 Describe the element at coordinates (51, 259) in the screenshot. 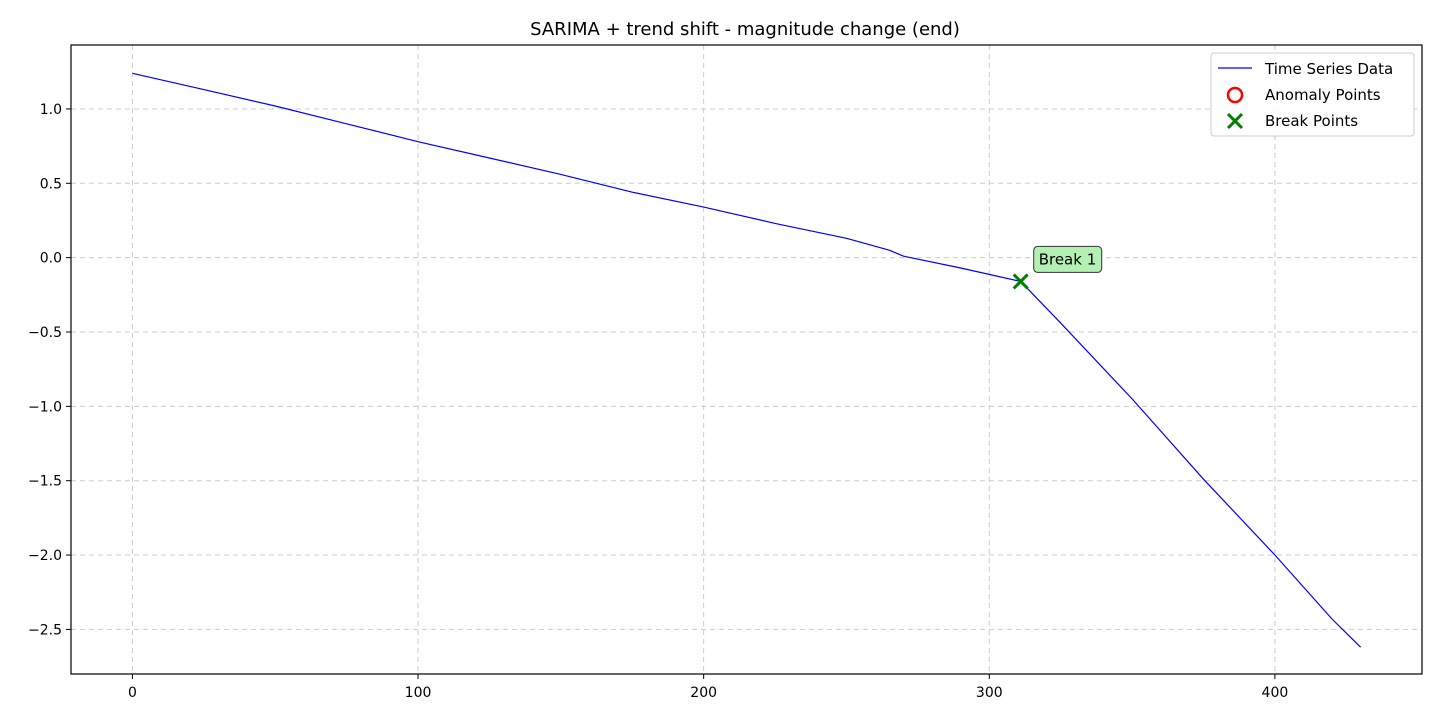

I see `y-tick-label: 0.0` at that location.